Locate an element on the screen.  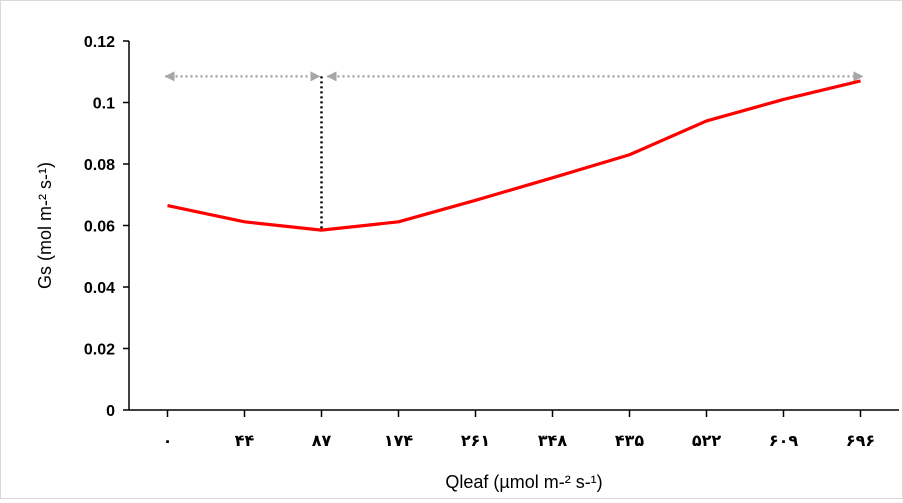
y-tick-label: 0.04 is located at coordinates (99, 288).